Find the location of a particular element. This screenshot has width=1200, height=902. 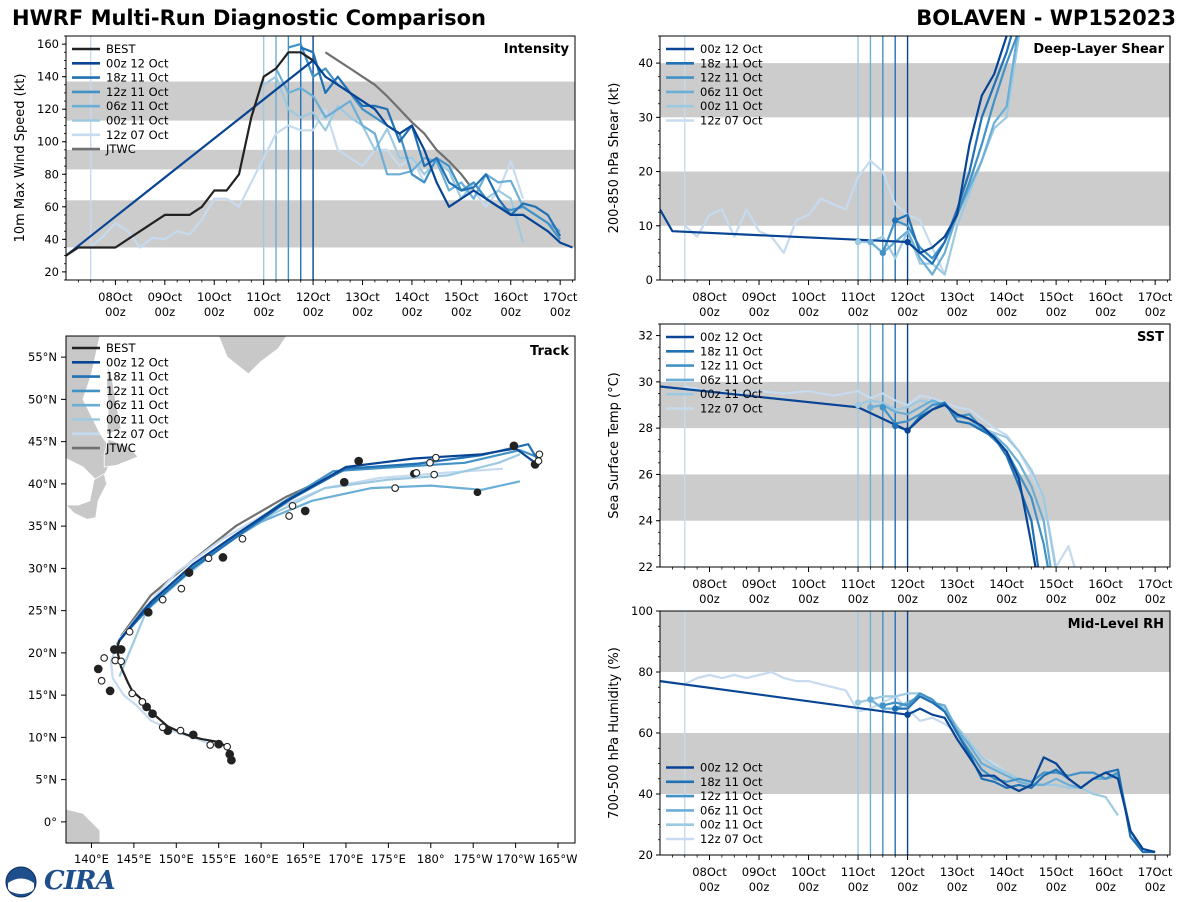

shear-legend-label: 00z 12 Oct is located at coordinates (731, 49).